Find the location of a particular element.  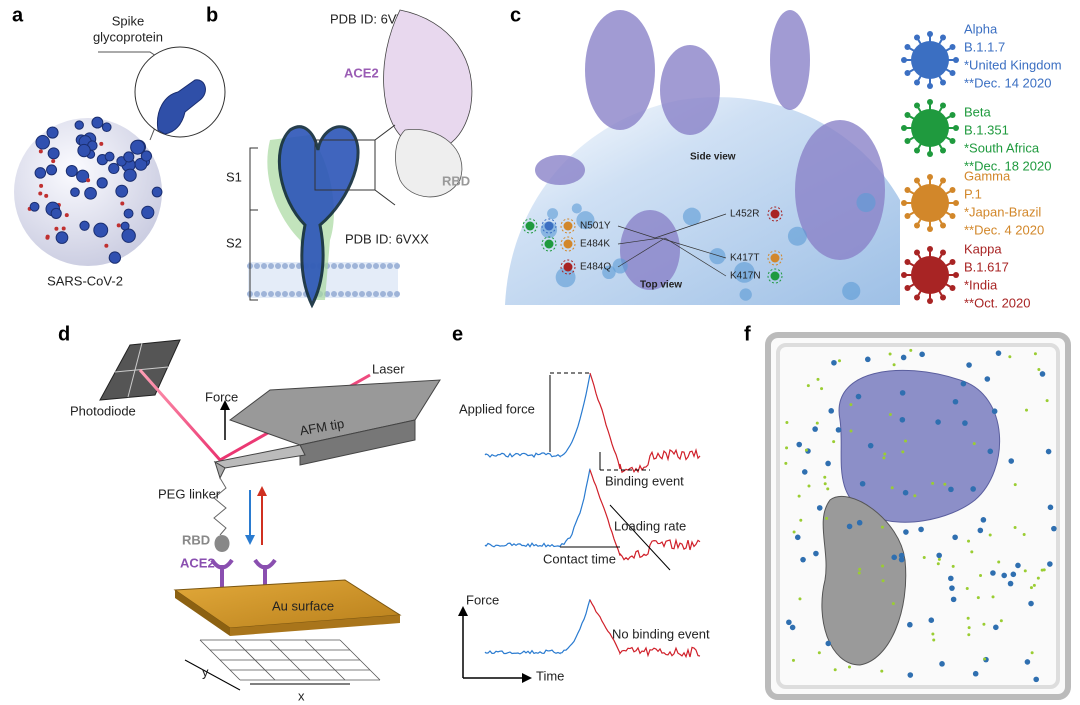

au-surface is located at coordinates (315, 625).